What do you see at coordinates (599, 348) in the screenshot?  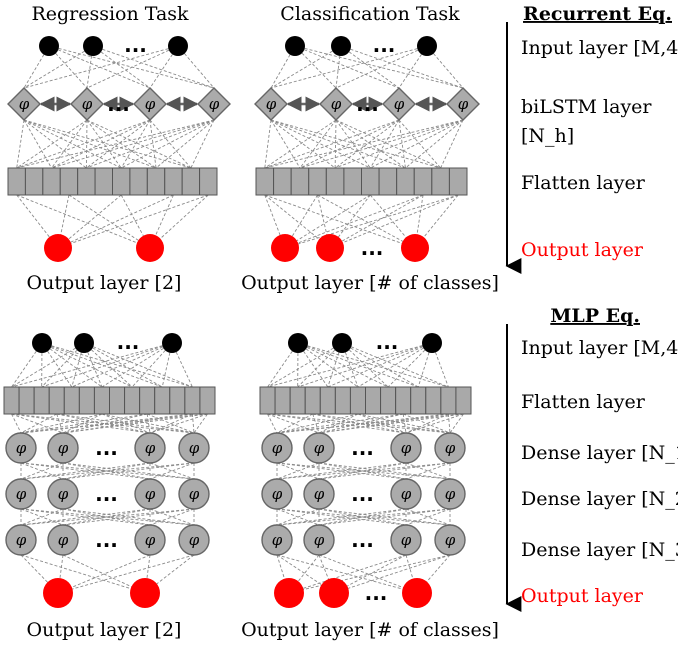 I see `mlp-input-layer-label: Input layer [M,4]` at bounding box center [599, 348].